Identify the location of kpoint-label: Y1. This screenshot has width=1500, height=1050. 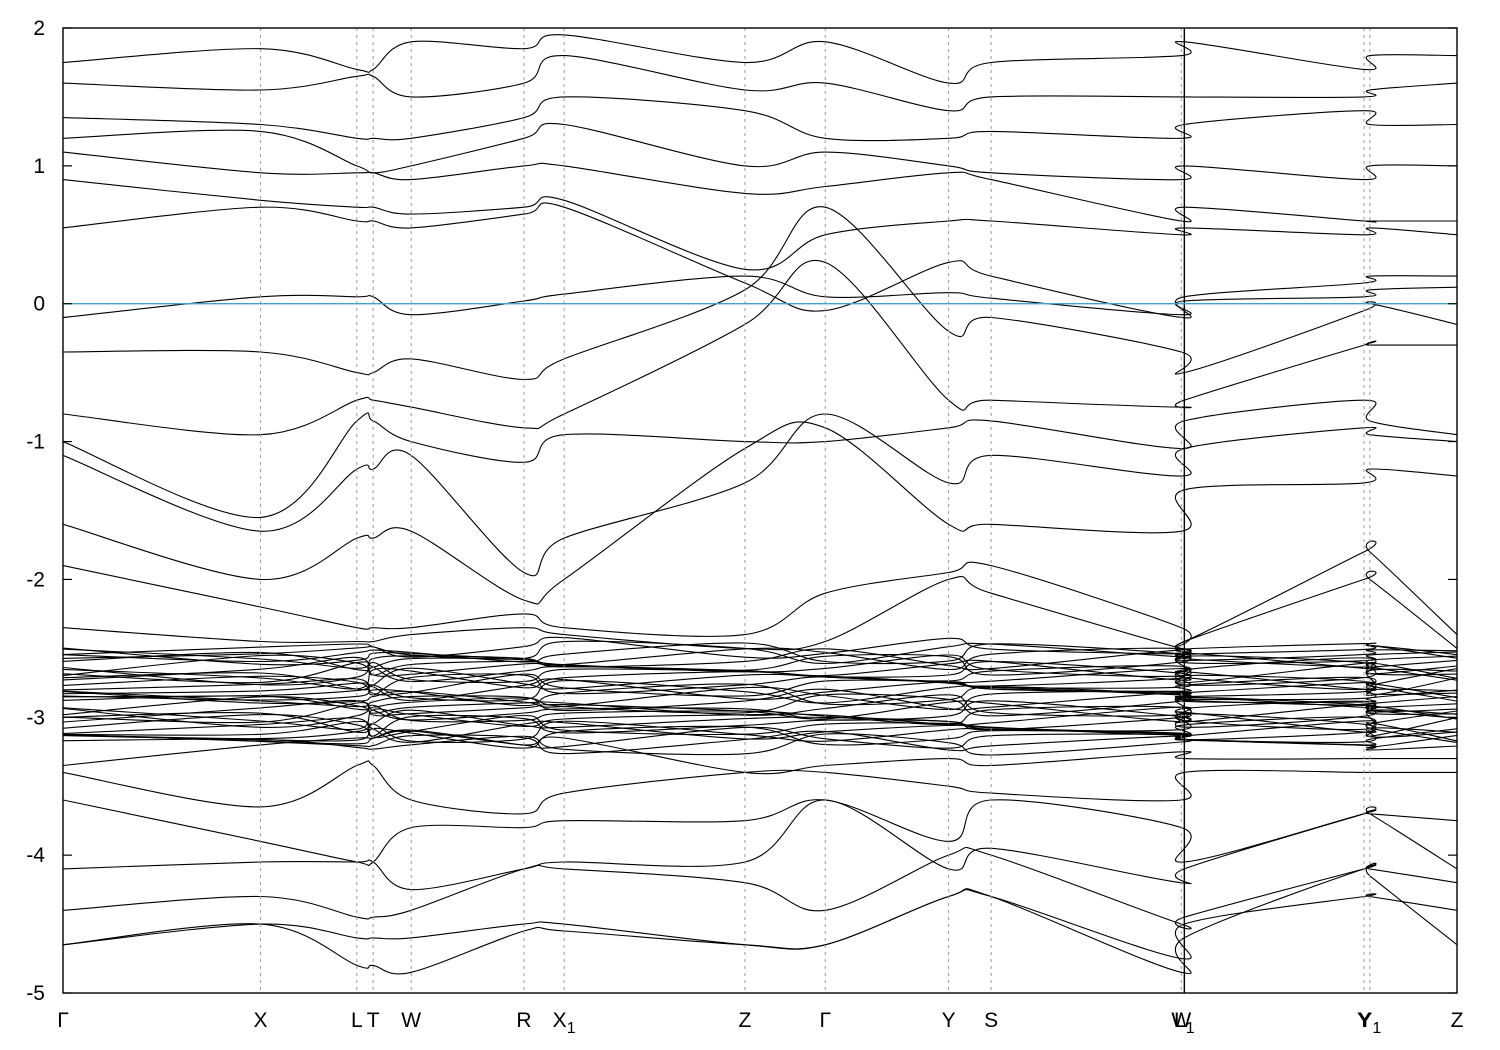
(1369, 1023).